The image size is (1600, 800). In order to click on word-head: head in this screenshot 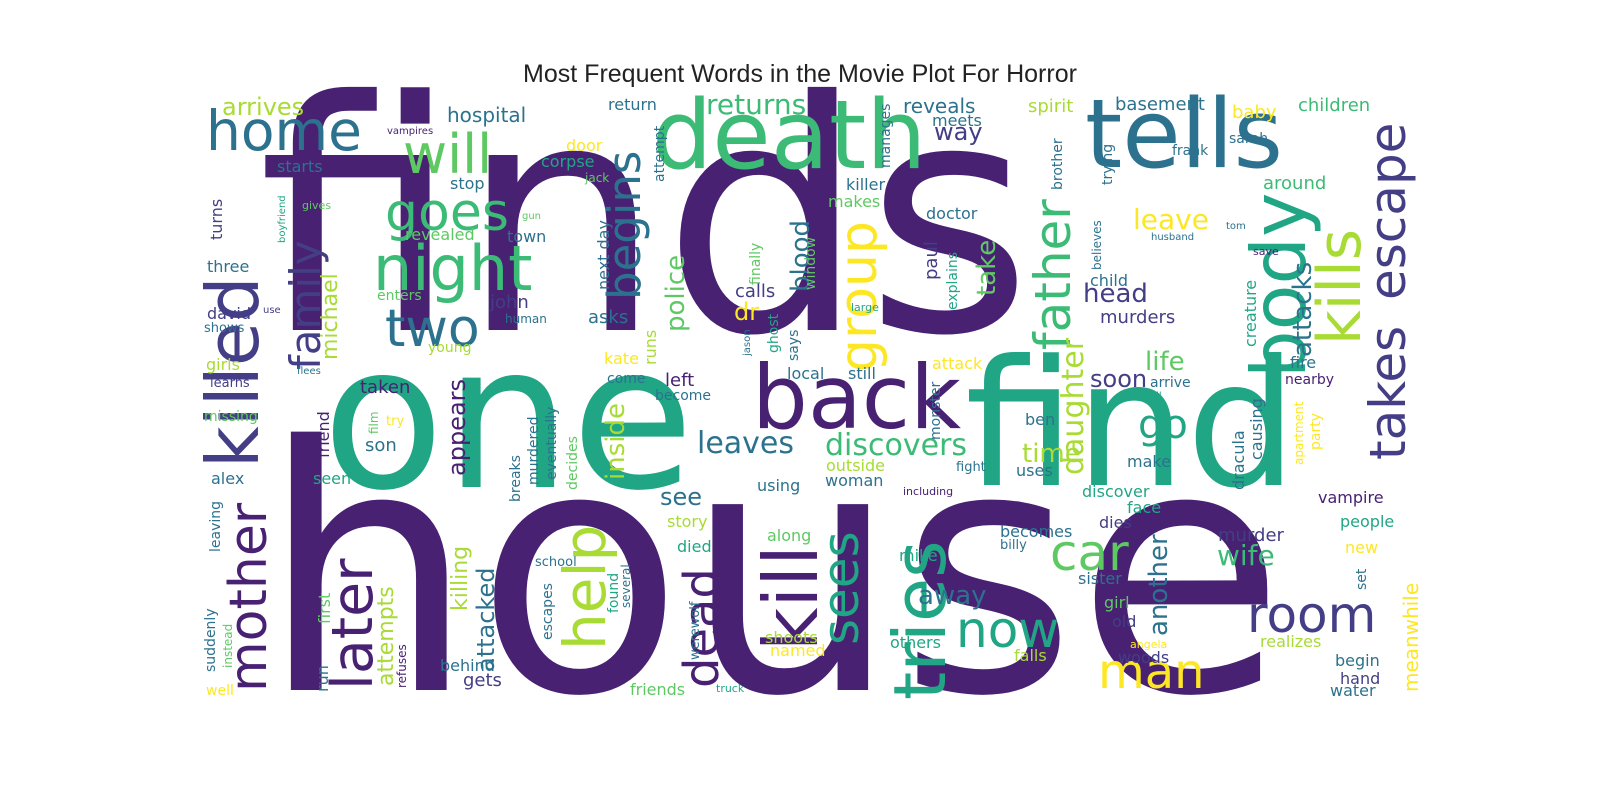, I will do `click(1115, 294)`.